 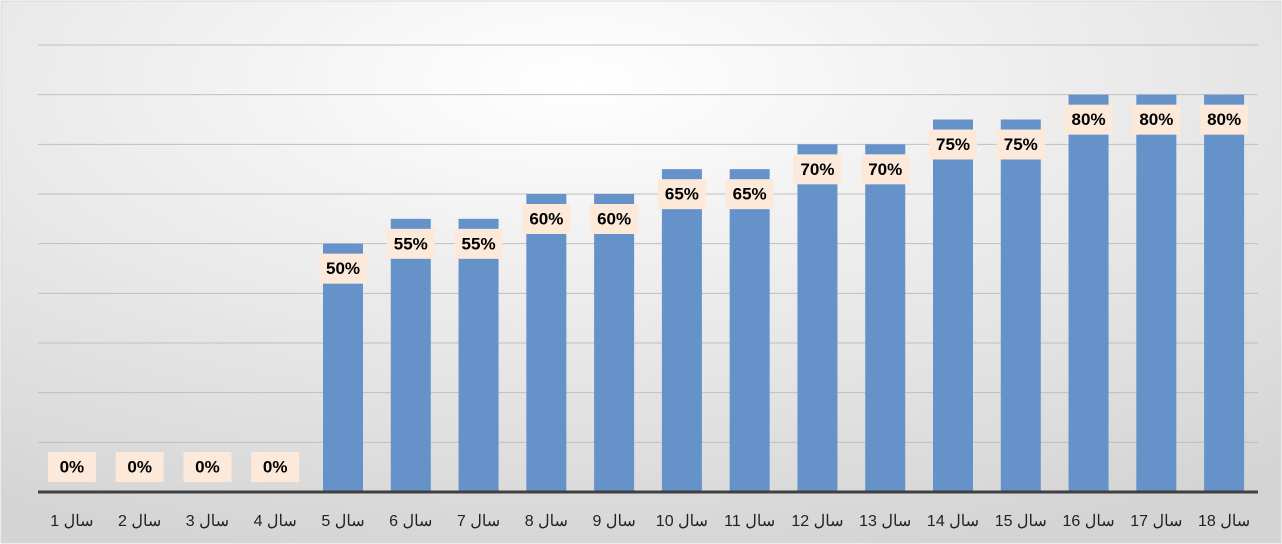 I want to click on x-tick-label: سال 5, so click(x=342, y=521).